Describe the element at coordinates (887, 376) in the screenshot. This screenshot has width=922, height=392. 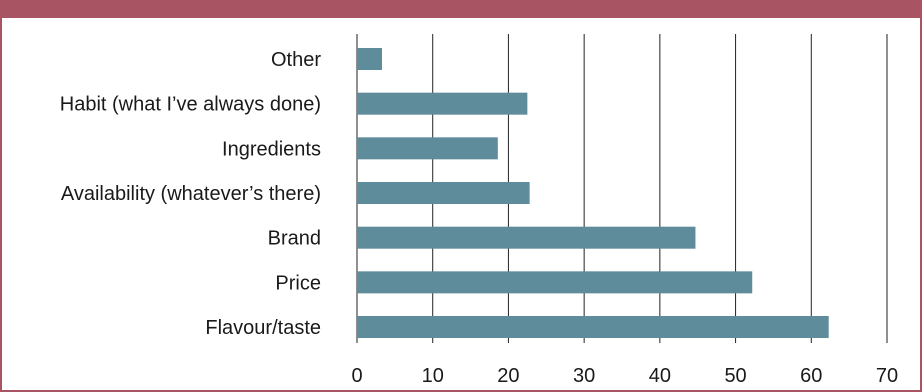
I see `x-tick-label: 70` at that location.